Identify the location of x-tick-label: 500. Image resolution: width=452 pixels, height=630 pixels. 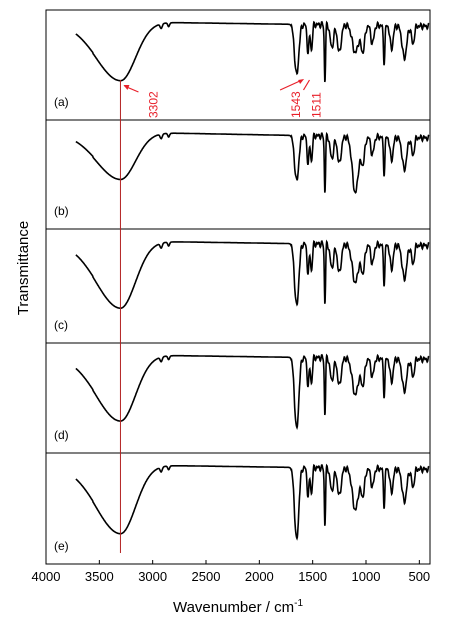
(419, 576).